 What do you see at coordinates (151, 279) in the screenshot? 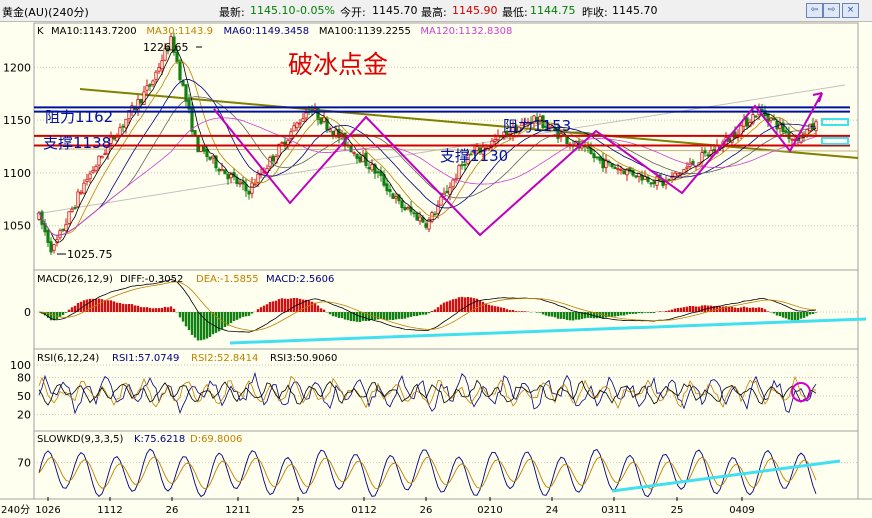
I see `macd-diff: DIFF:-0.3052` at bounding box center [151, 279].